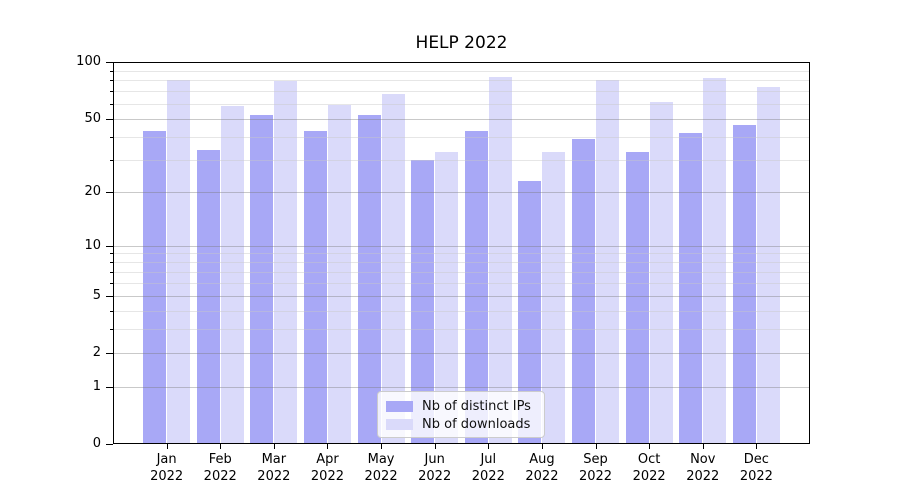 The image size is (900, 500). I want to click on bar-ips-mar, so click(262, 279).